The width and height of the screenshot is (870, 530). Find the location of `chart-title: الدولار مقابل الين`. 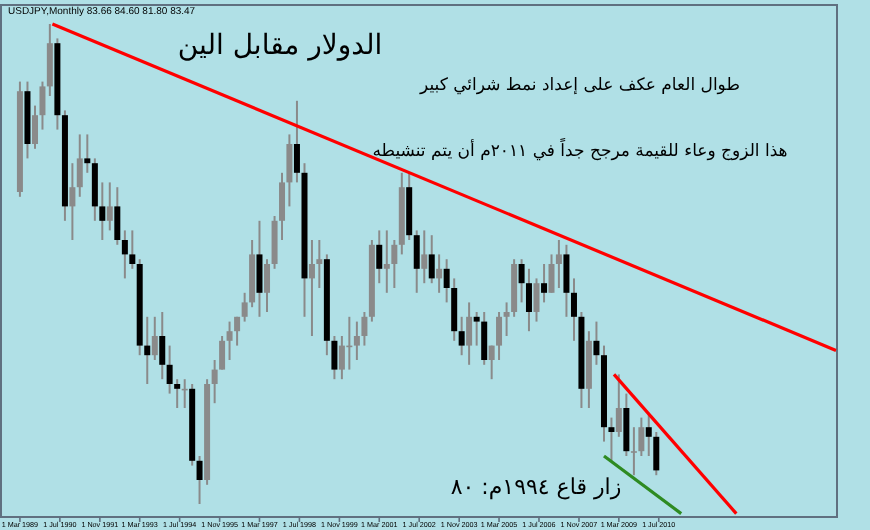

chart-title: الدولار مقابل الين is located at coordinates (280, 46).